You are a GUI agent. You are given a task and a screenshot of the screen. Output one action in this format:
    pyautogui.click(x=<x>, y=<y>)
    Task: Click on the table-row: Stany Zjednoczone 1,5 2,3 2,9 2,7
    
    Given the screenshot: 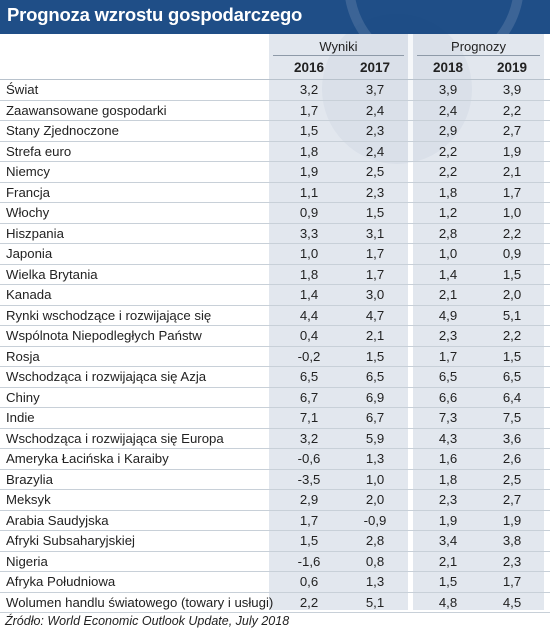 What is the action you would take?
    pyautogui.click(x=275, y=131)
    